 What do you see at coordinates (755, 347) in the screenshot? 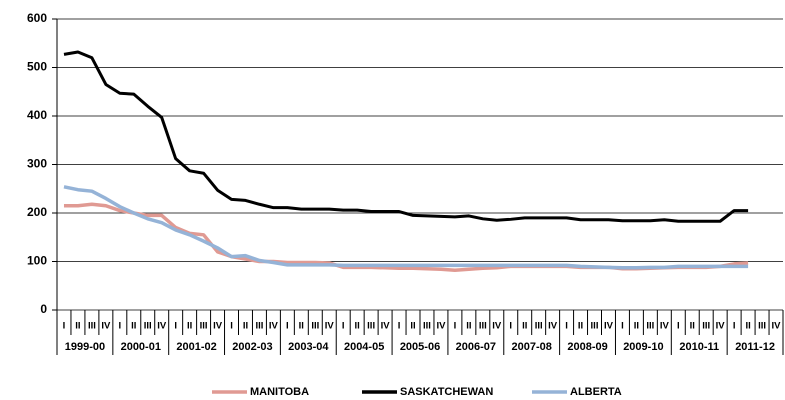
I see `x-group-label: 2011-12` at bounding box center [755, 347].